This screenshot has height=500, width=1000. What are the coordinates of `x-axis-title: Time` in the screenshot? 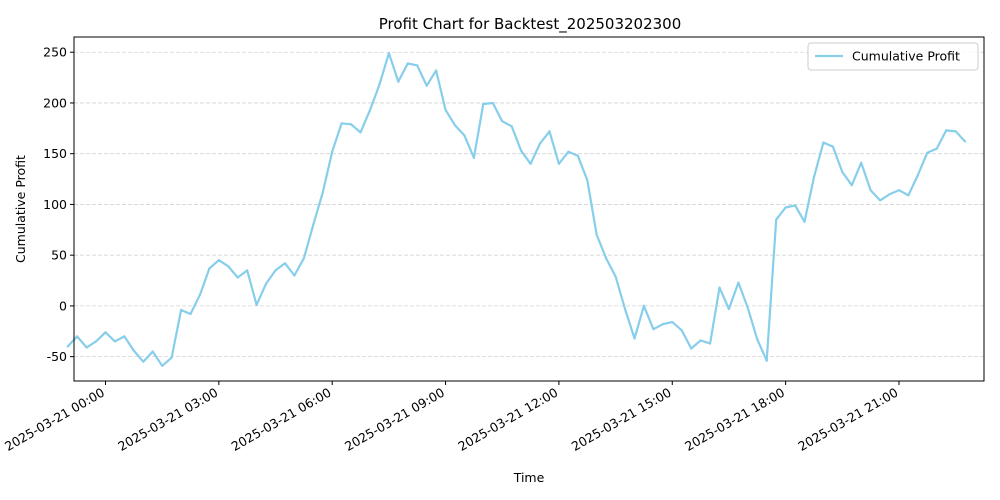 It's located at (529, 477).